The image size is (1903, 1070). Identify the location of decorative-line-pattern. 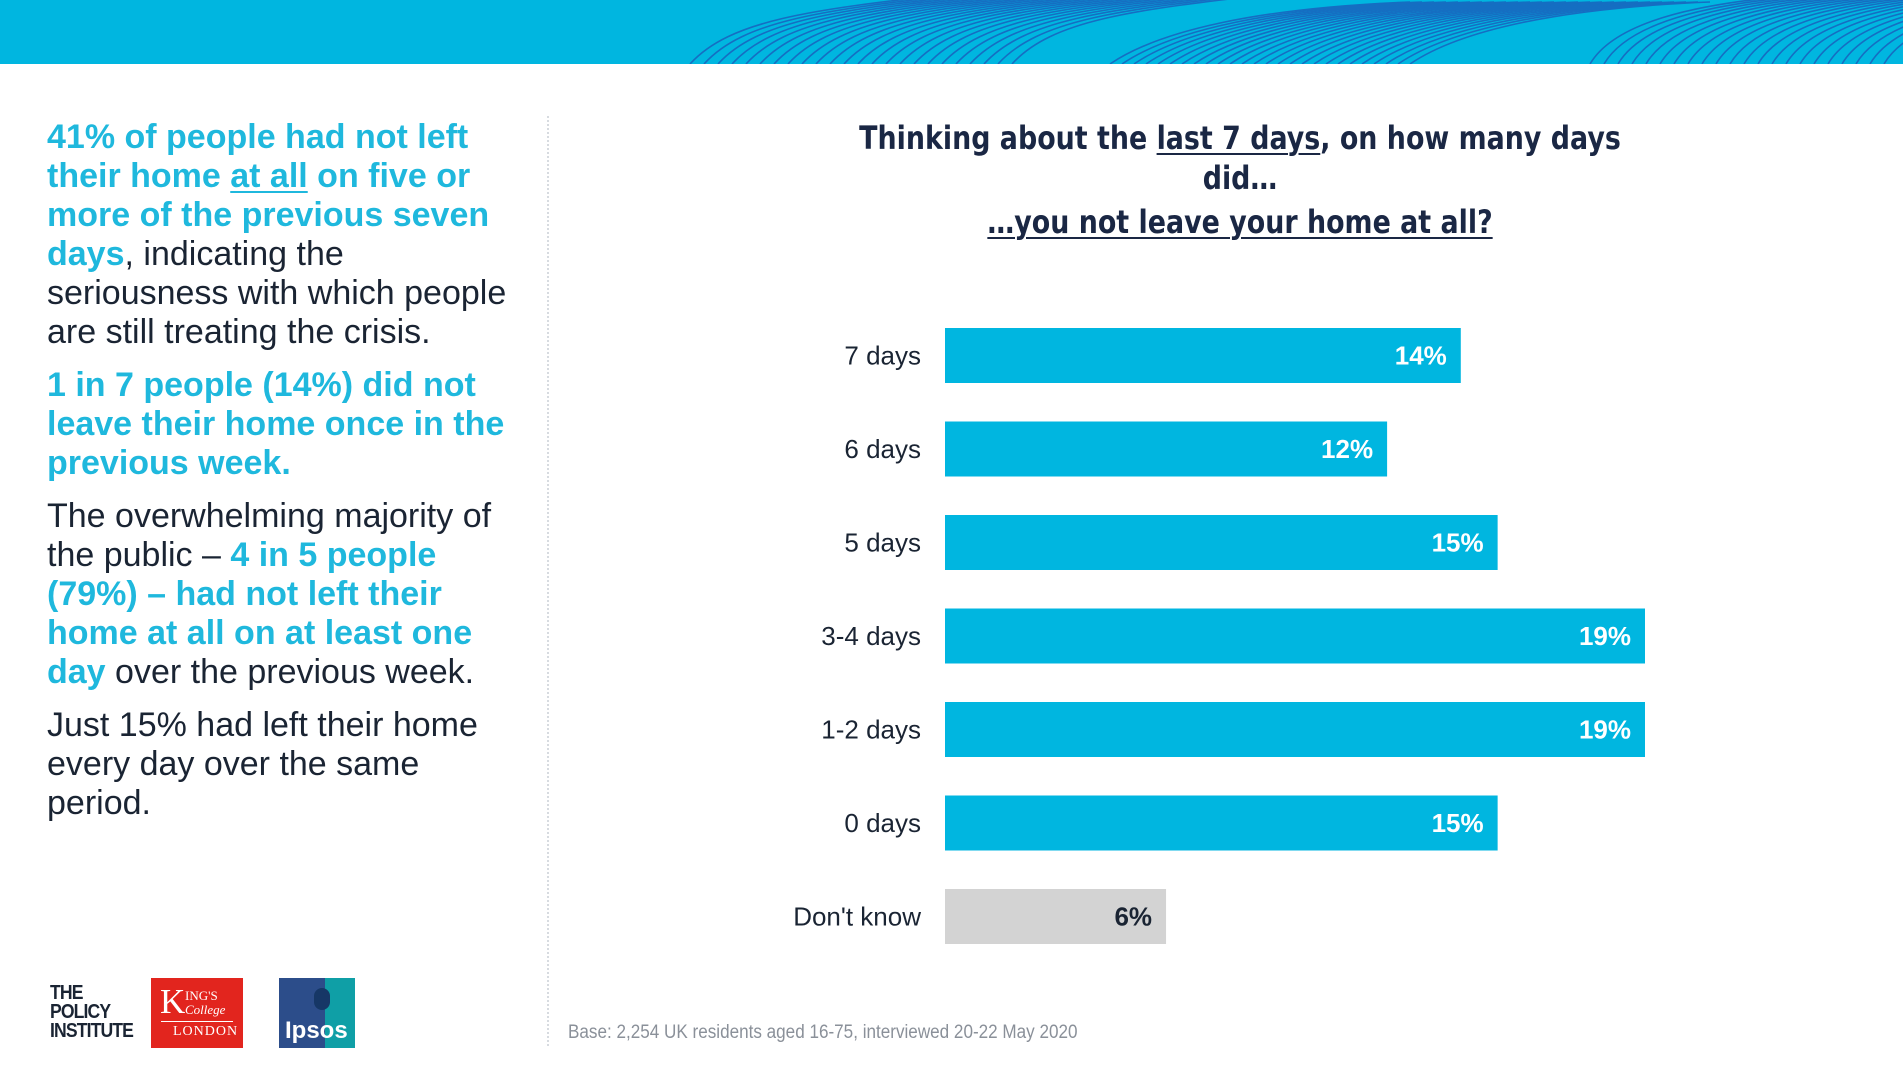
(1296, 32).